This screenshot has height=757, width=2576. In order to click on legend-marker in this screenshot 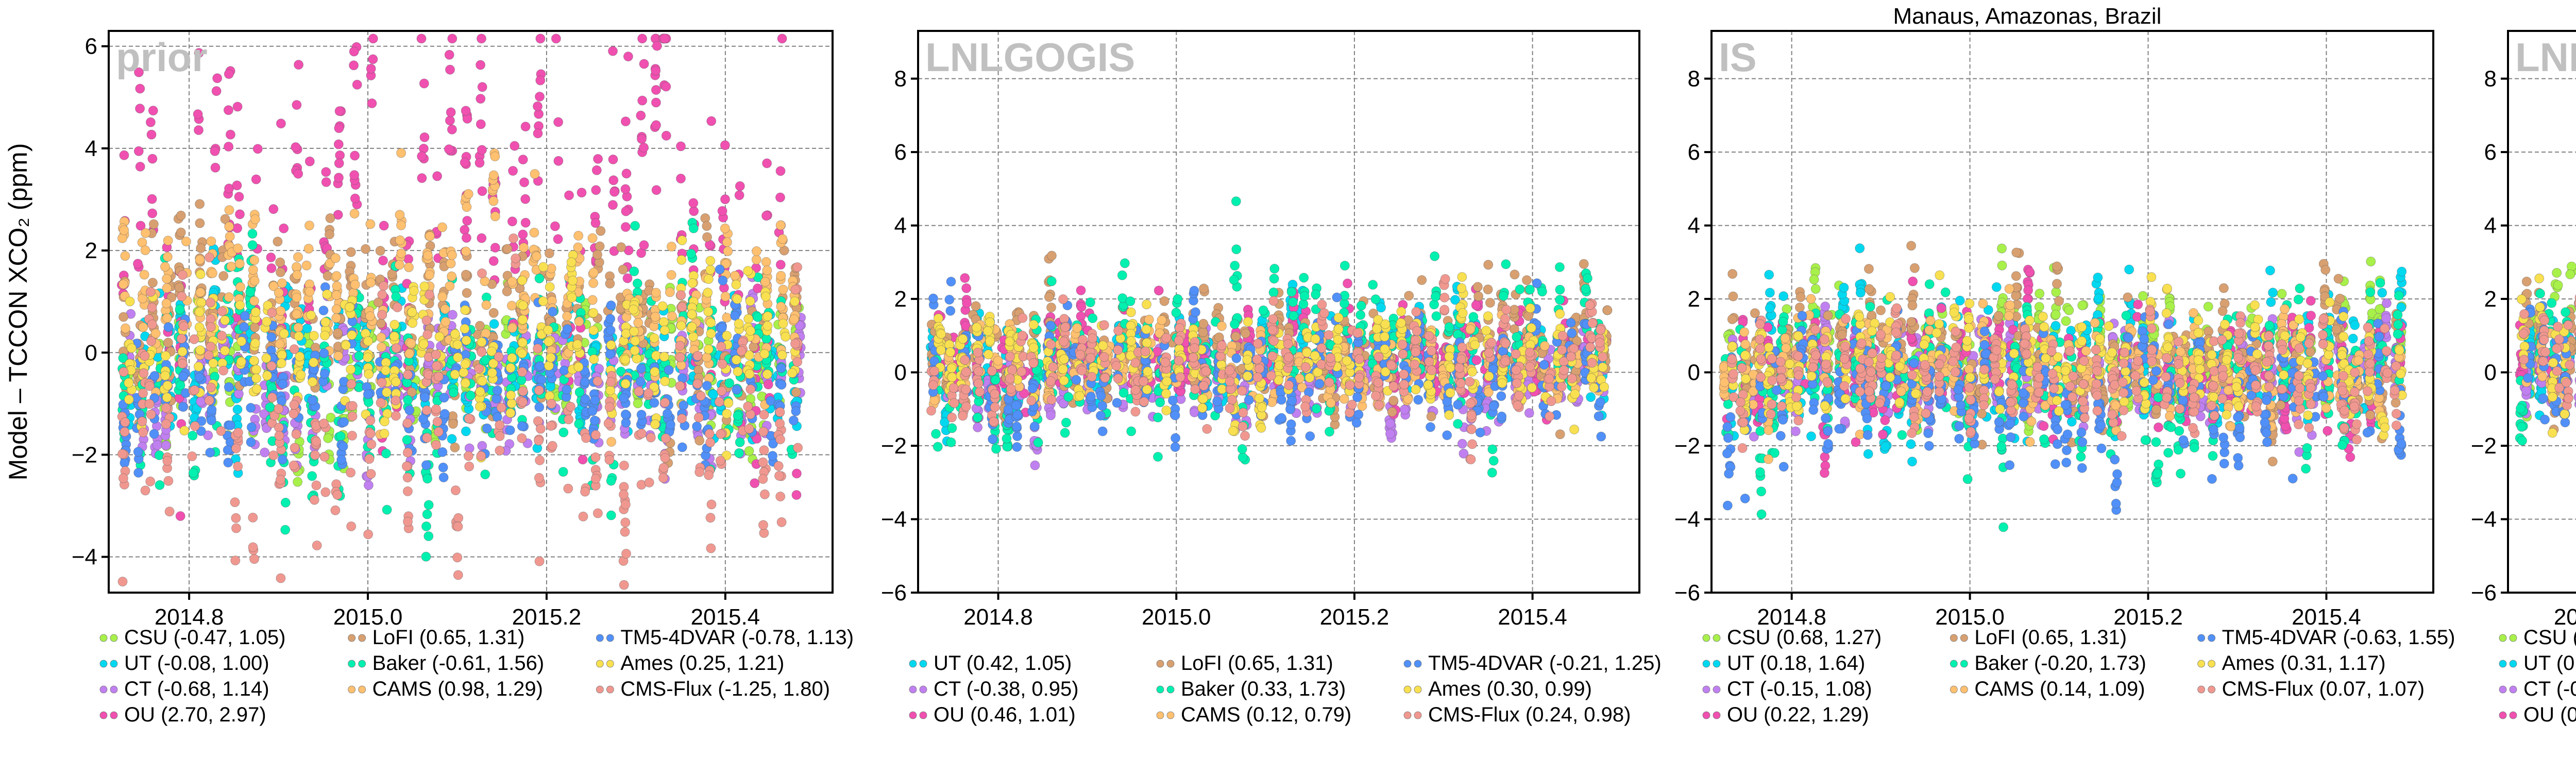, I will do `click(103, 690)`.